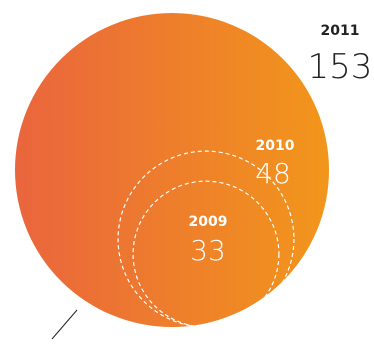 The image size is (374, 345). I want to click on year-label-2009: 2009, so click(208, 222).